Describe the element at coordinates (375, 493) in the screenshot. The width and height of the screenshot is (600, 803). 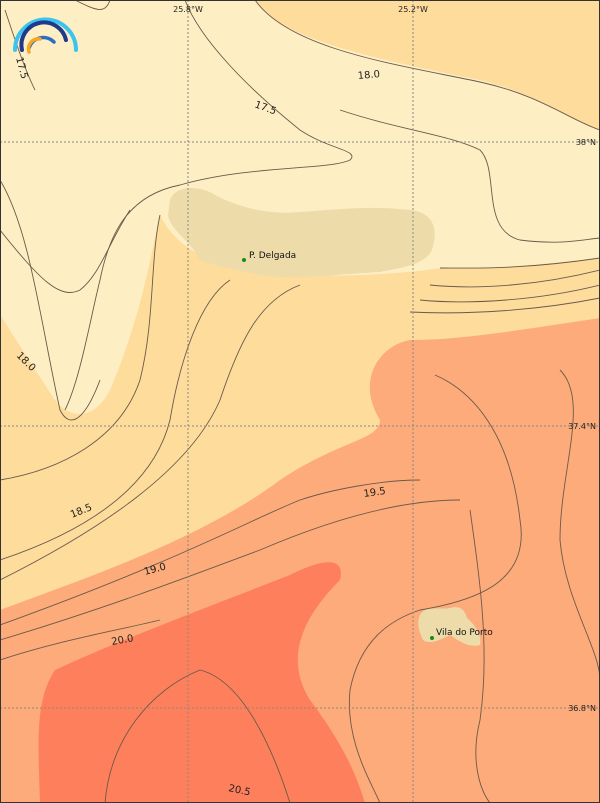
I see `contour-label: 19.5` at that location.